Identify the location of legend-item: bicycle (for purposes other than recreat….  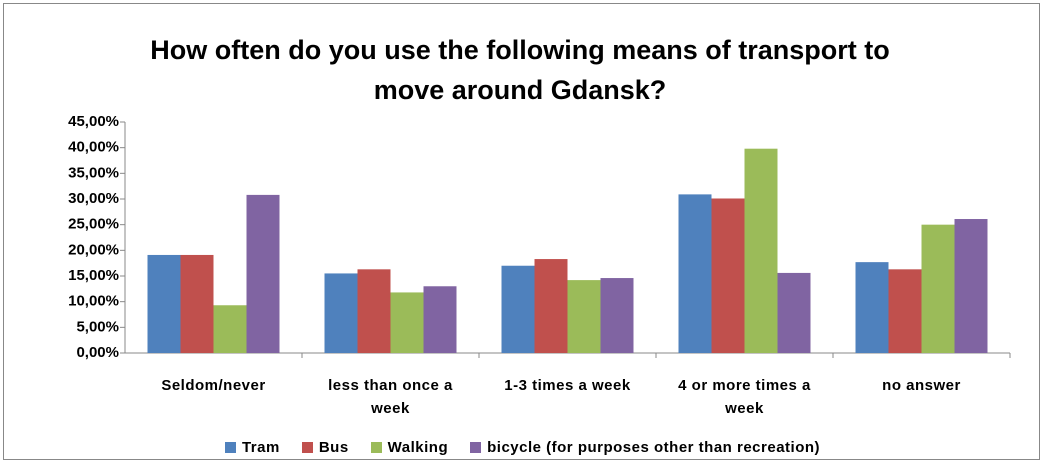
(645, 447).